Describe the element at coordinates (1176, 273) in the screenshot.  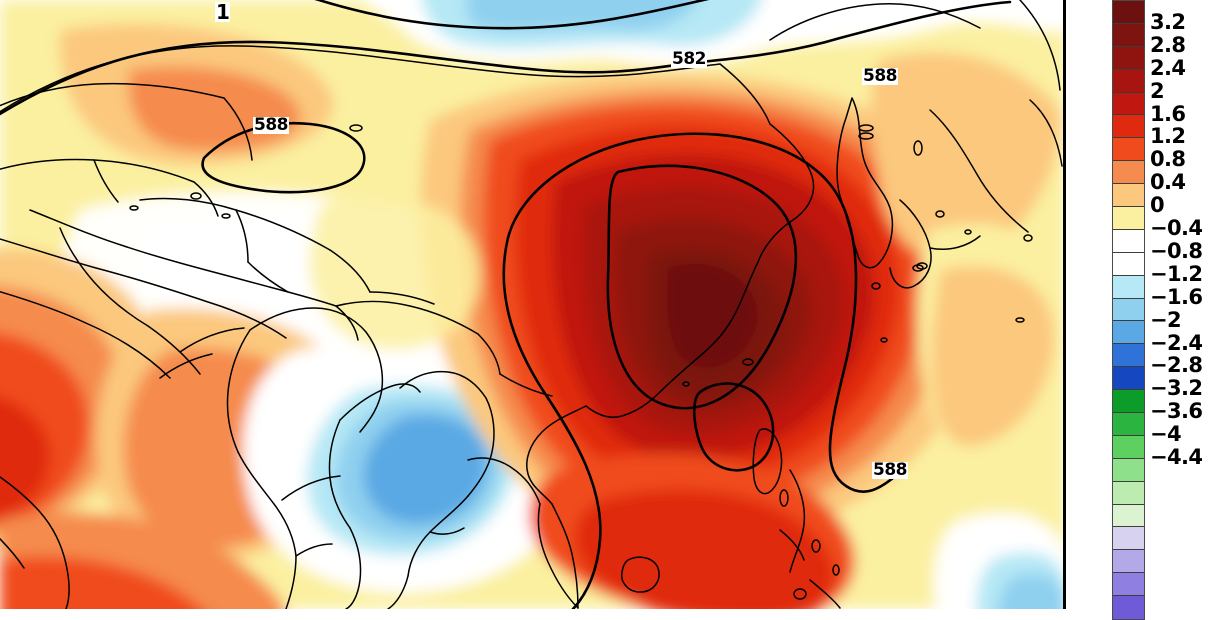
I see `colorbar-tick-label: −1.2` at that location.